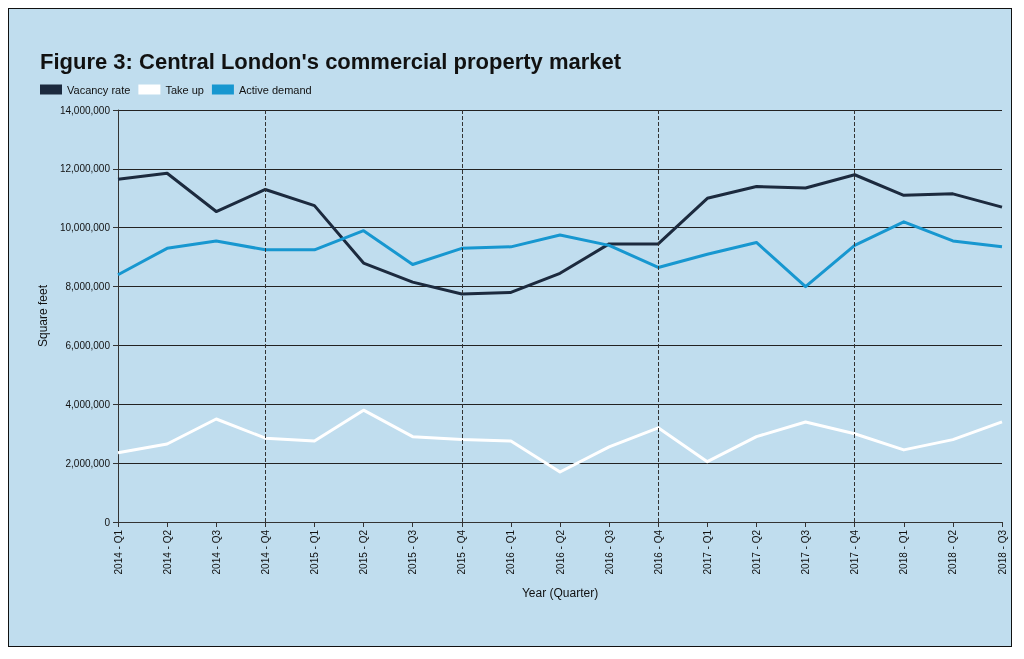 The image size is (1024, 659). What do you see at coordinates (275, 89) in the screenshot?
I see `legend-label: Active demand` at bounding box center [275, 89].